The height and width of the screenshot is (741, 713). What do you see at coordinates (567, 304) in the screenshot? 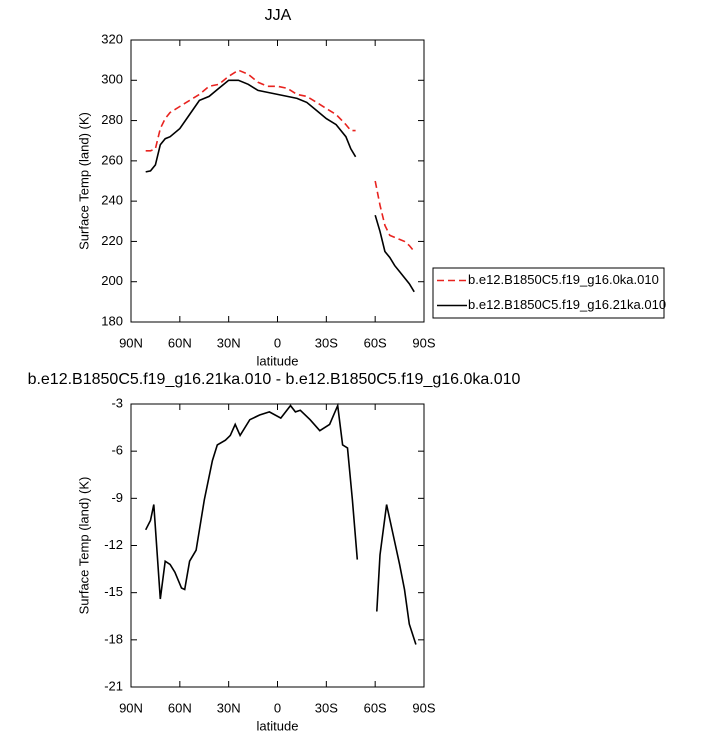
I see `legend-label: b.e12.B1850C5.f19_g16.21ka.010` at bounding box center [567, 304].